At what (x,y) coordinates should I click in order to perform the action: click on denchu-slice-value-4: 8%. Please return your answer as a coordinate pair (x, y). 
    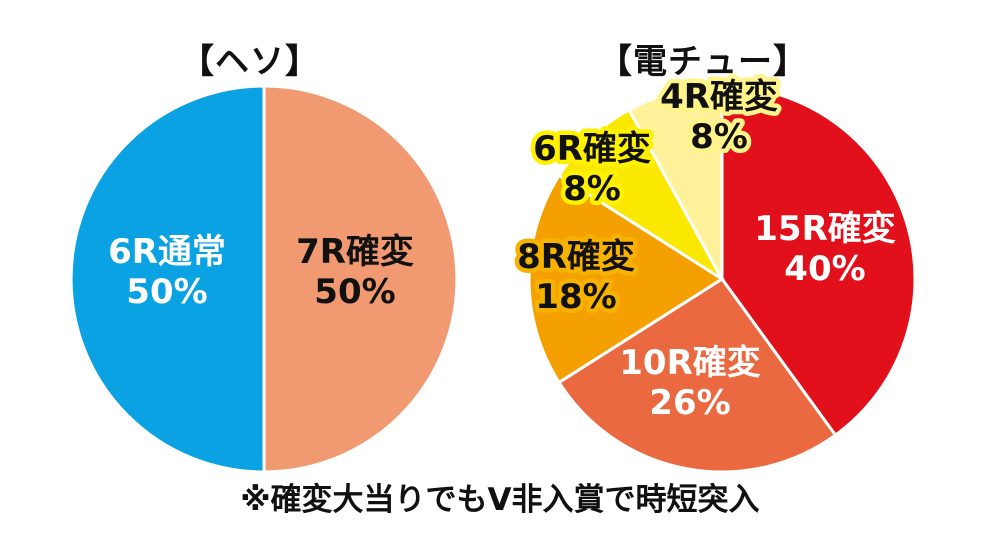
    Looking at the image, I should click on (719, 137).